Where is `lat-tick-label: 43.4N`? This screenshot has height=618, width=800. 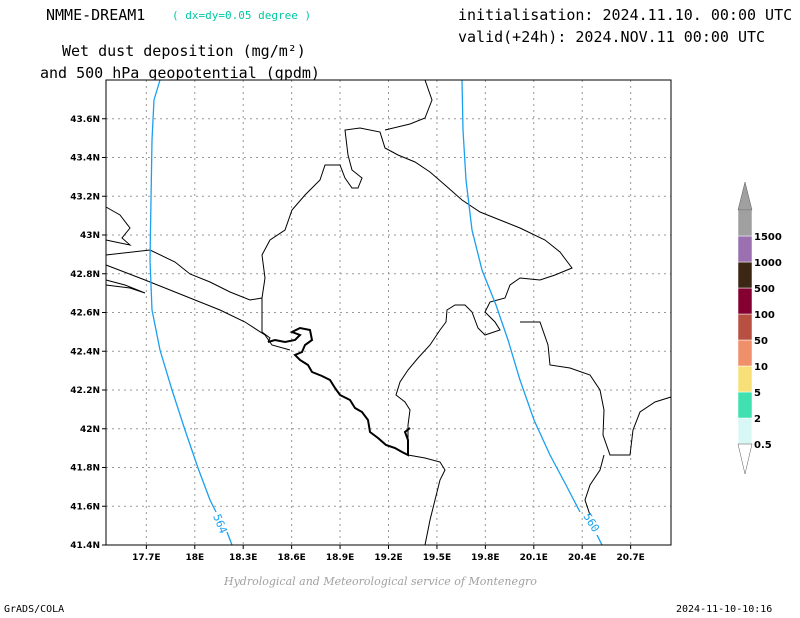 lat-tick-label: 43.4N is located at coordinates (85, 159).